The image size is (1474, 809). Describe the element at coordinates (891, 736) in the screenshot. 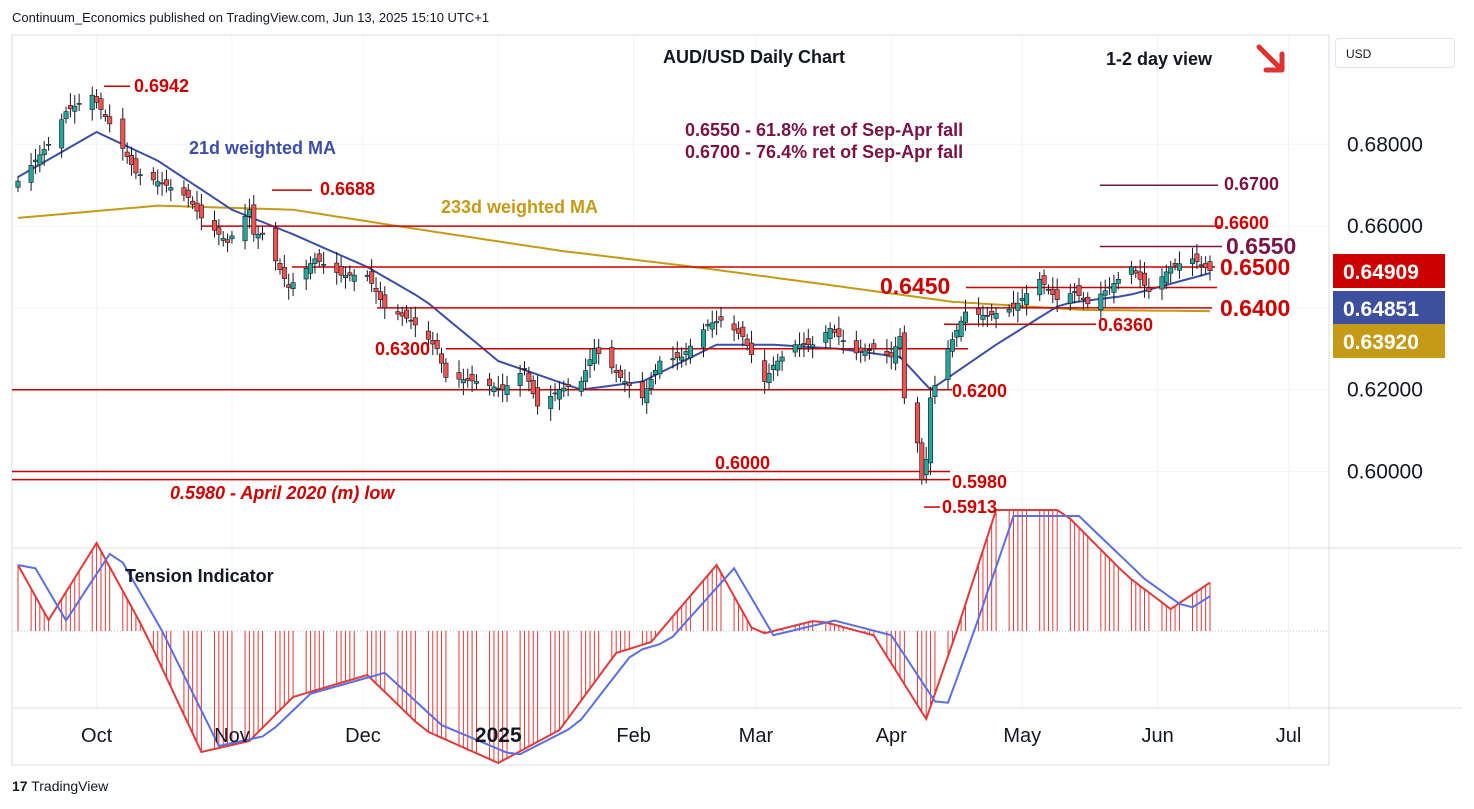

I see `x-tick-label: Apr` at that location.